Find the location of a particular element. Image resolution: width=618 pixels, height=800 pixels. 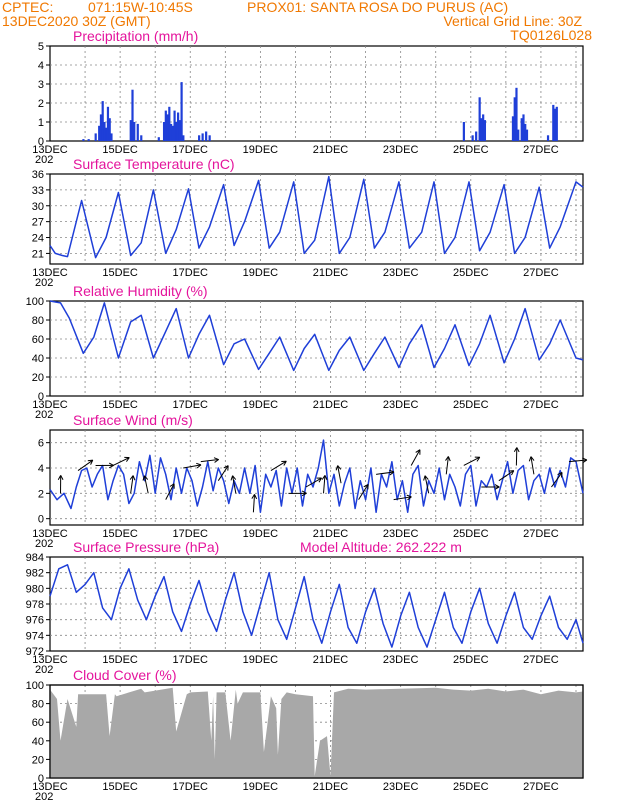

temperature-xtick-label: 15DEC is located at coordinates (120, 273).